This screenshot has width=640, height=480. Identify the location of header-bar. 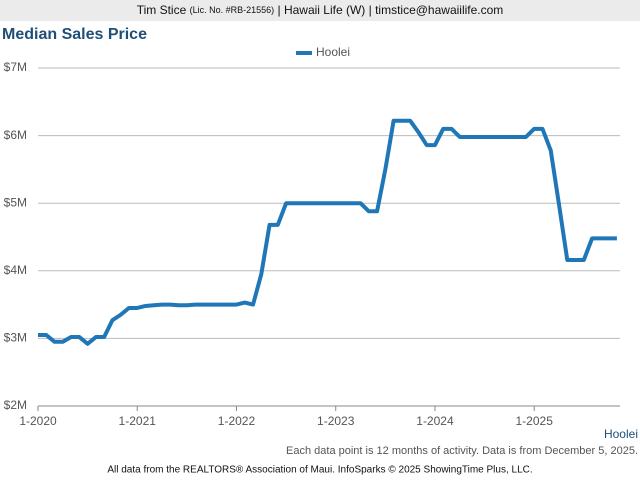
(320, 10).